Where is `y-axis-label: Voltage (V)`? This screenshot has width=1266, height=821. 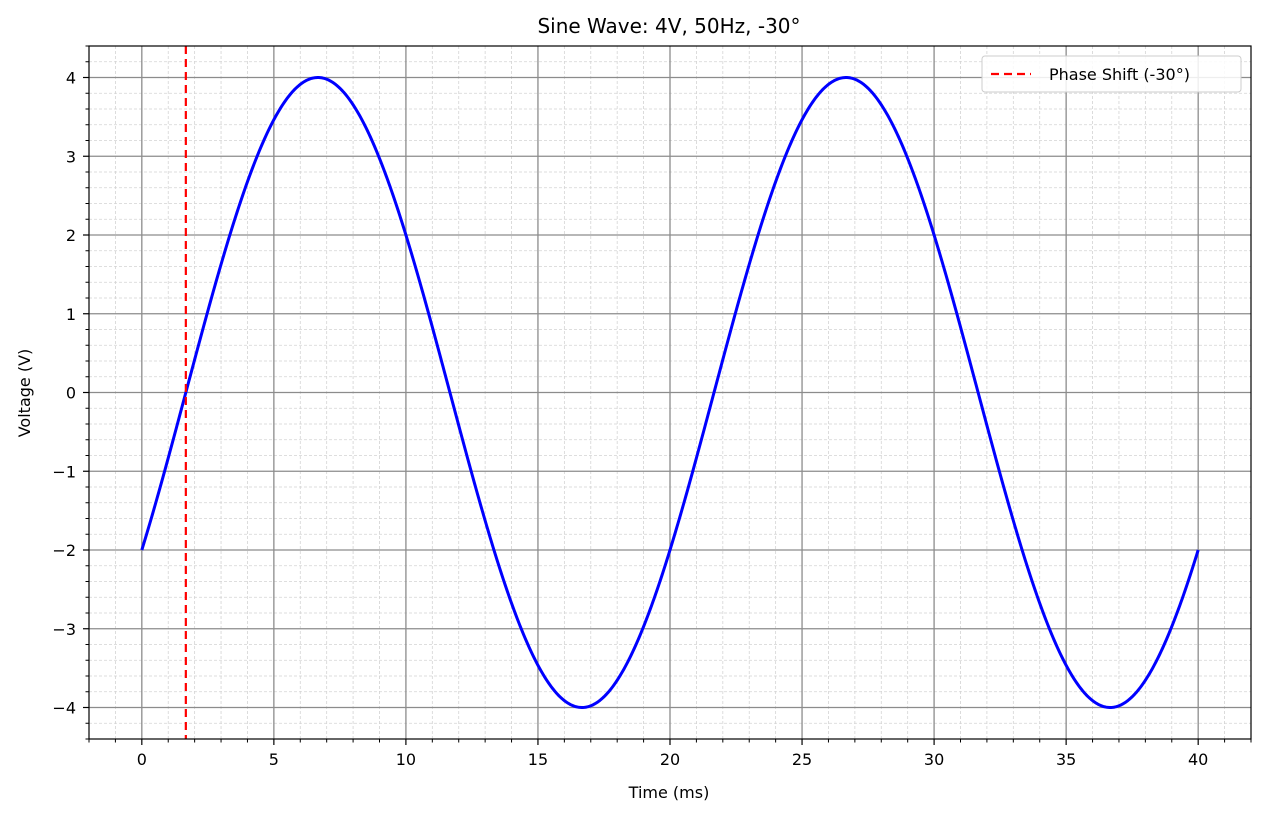
y-axis-label: Voltage (V) is located at coordinates (24, 393).